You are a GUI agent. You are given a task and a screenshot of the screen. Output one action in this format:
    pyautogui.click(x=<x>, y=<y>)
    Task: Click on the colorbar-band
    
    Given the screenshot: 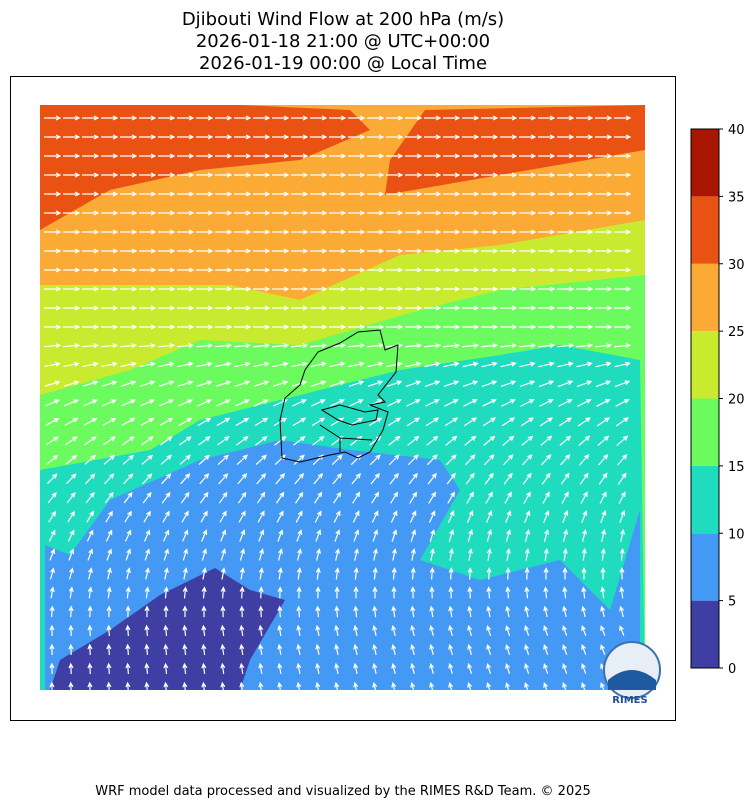 What is the action you would take?
    pyautogui.click(x=705, y=297)
    